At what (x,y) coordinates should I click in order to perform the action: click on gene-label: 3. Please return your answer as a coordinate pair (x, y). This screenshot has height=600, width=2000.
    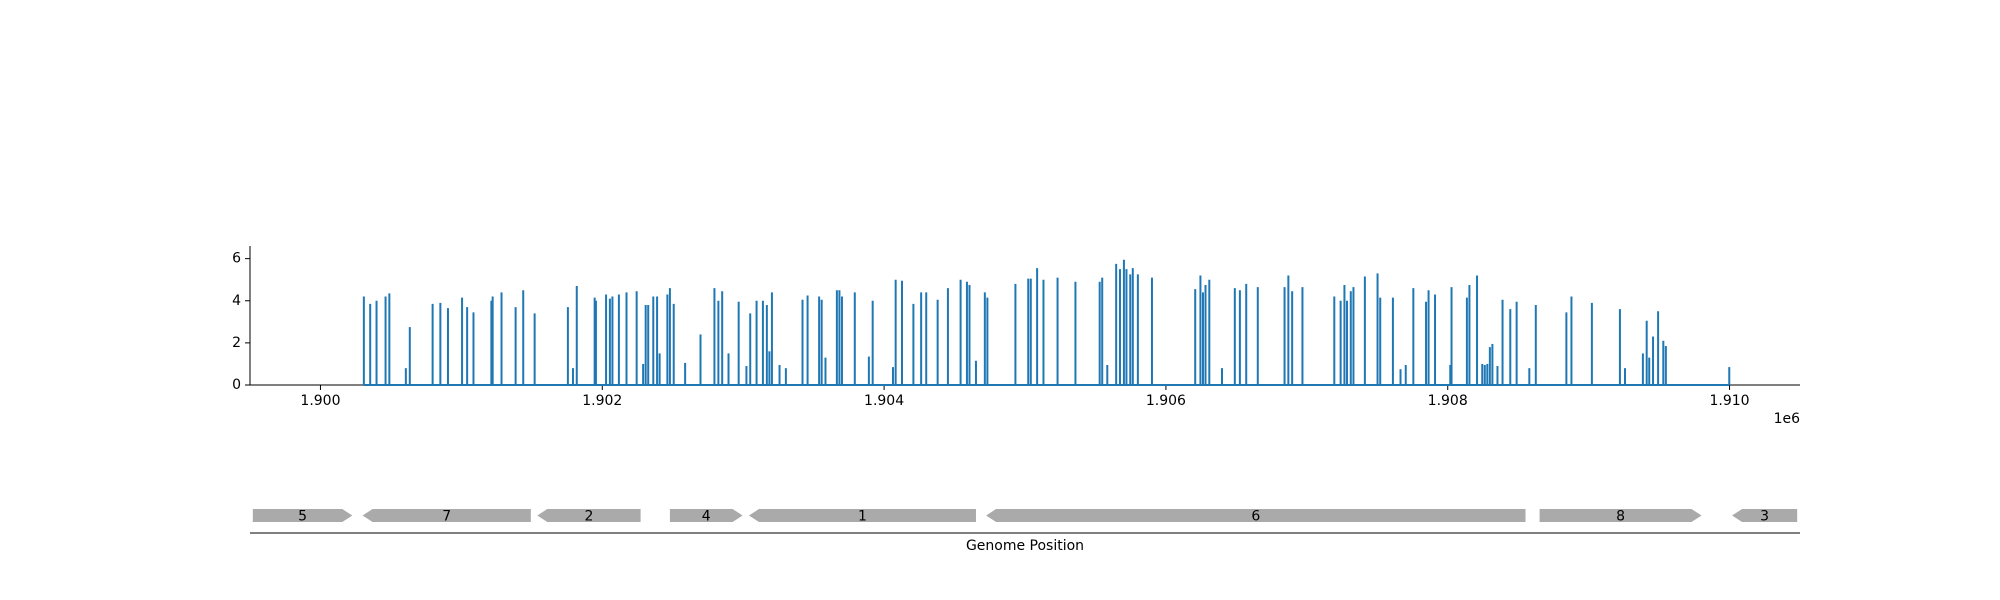
    Looking at the image, I should click on (1764, 517).